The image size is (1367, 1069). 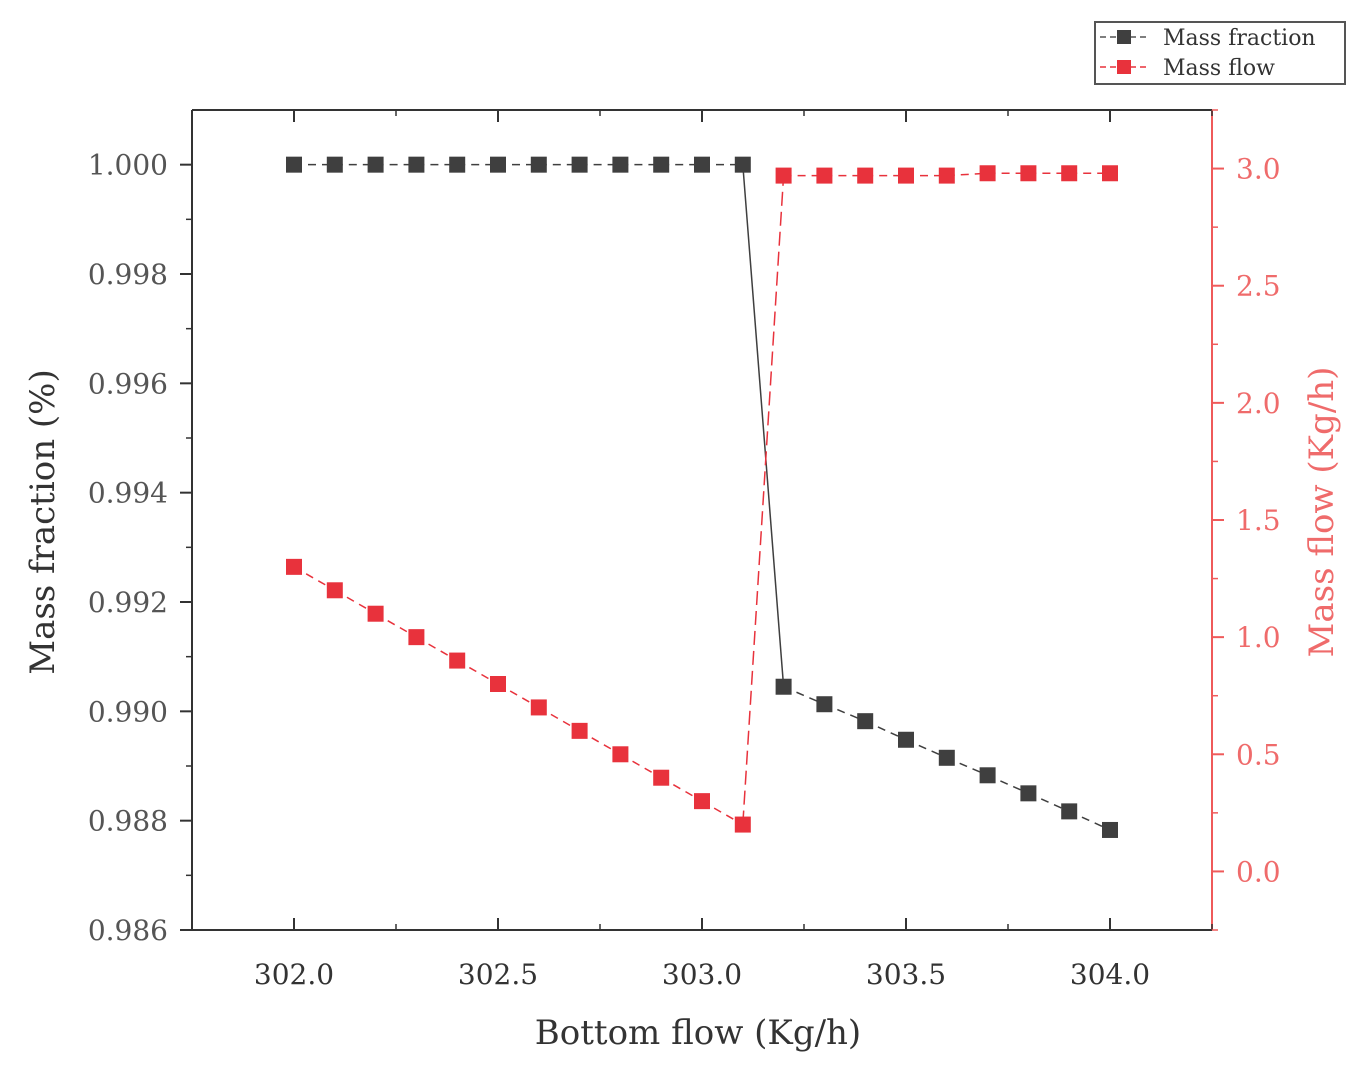 What do you see at coordinates (1322, 512) in the screenshot?
I see `y-axis-right-title: Mass flow (Kg/h)` at bounding box center [1322, 512].